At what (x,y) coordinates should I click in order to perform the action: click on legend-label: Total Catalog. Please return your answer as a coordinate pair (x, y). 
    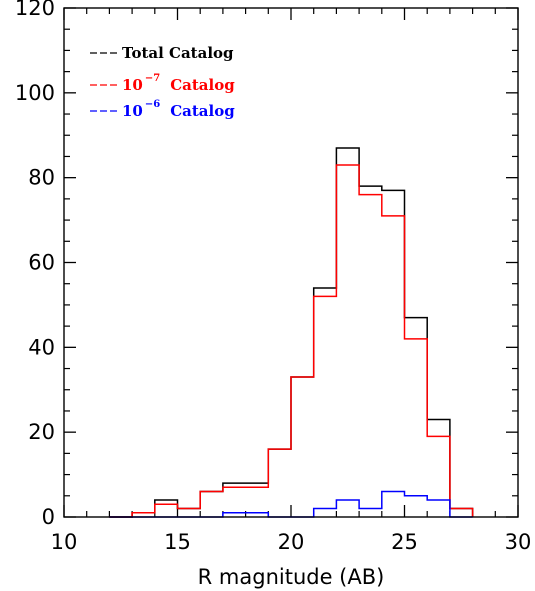
    Looking at the image, I should click on (178, 53).